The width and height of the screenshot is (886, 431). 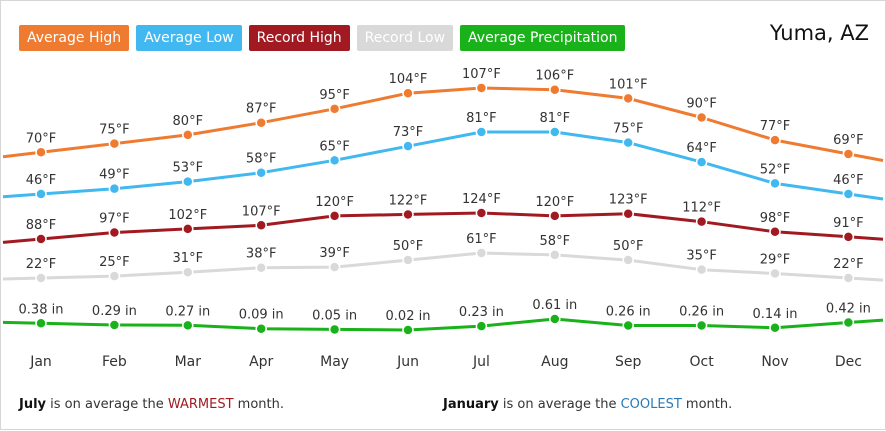 What do you see at coordinates (819, 33) in the screenshot?
I see `city-title: Yuma, AZ` at bounding box center [819, 33].